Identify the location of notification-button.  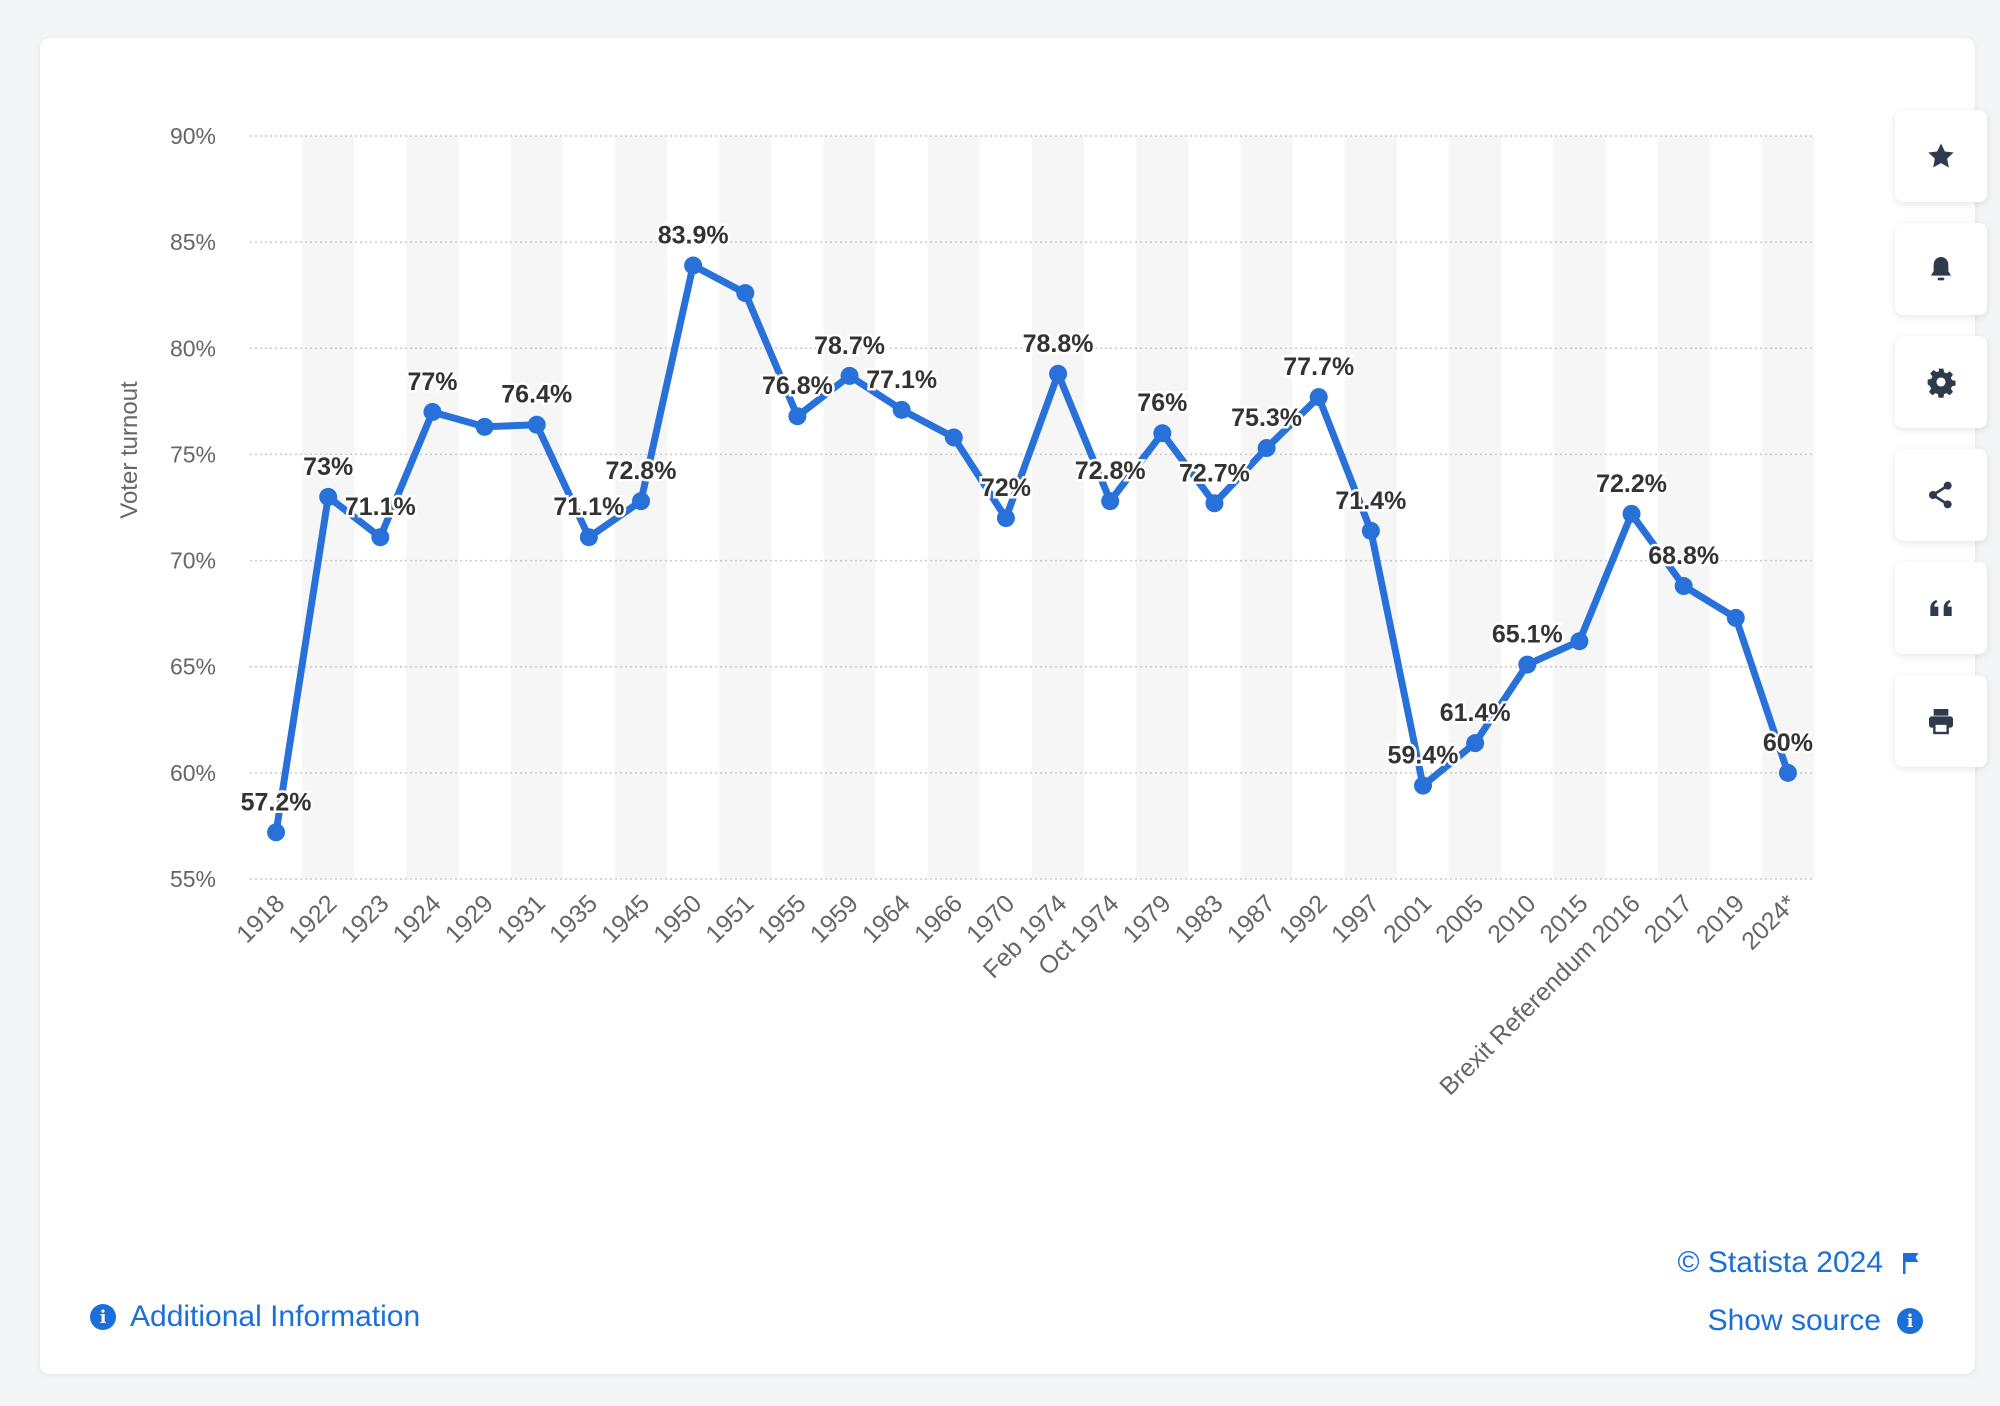
(1941, 269).